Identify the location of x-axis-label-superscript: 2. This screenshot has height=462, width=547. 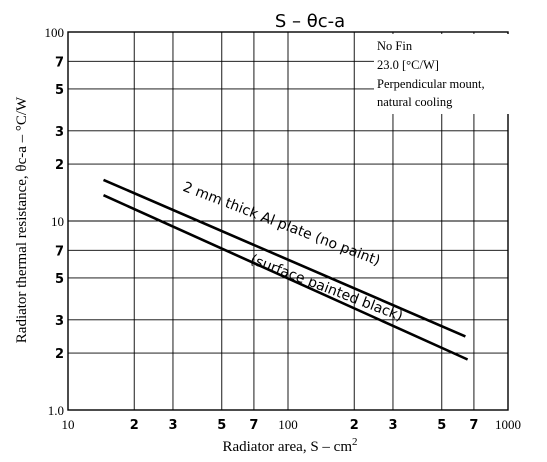
(355, 442).